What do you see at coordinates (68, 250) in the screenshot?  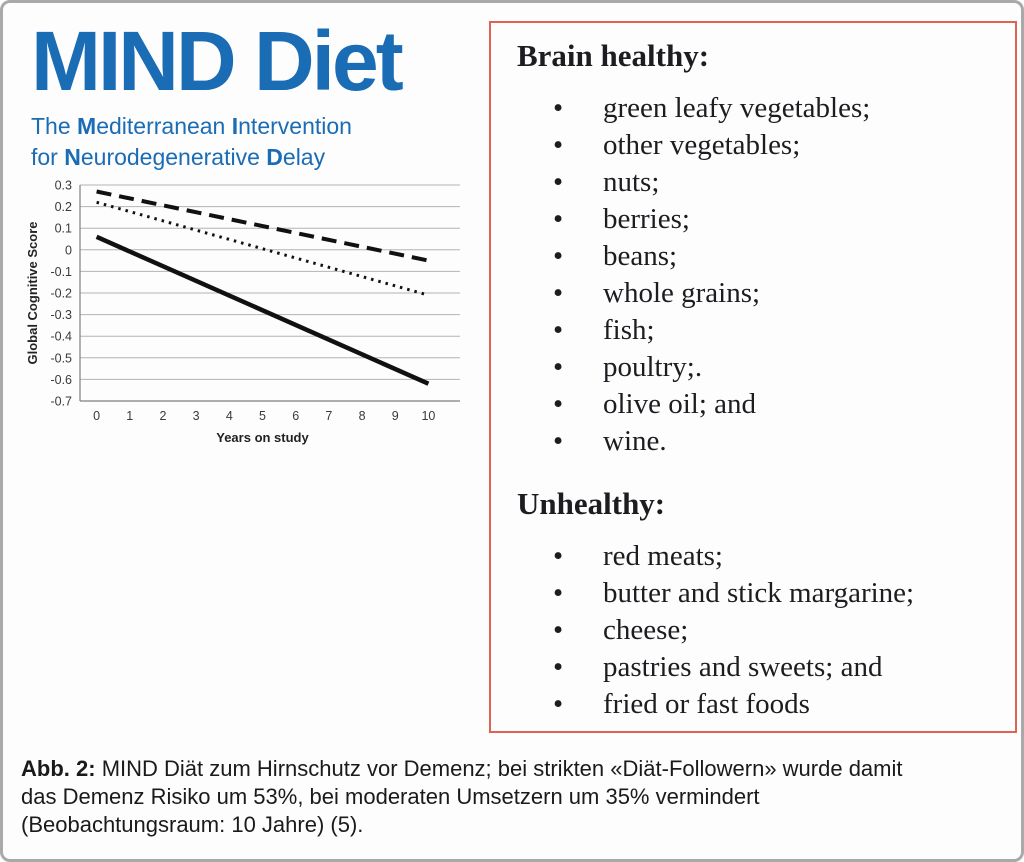 I see `y-tick-label: 0` at bounding box center [68, 250].